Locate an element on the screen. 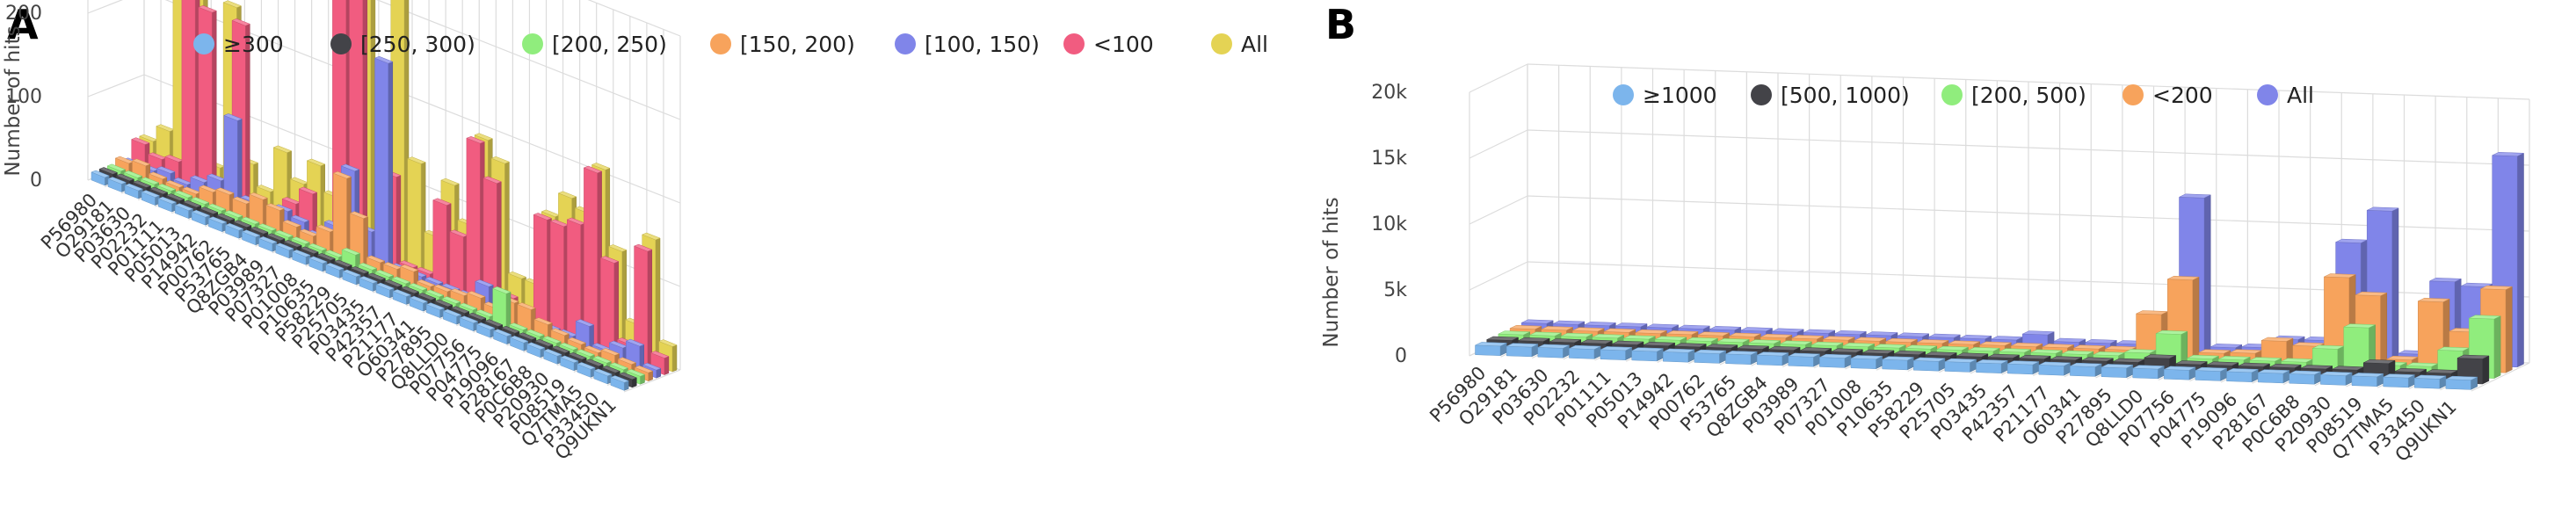 This screenshot has width=2576, height=507. bar-b-P00762-s0 is located at coordinates (1710, 356).